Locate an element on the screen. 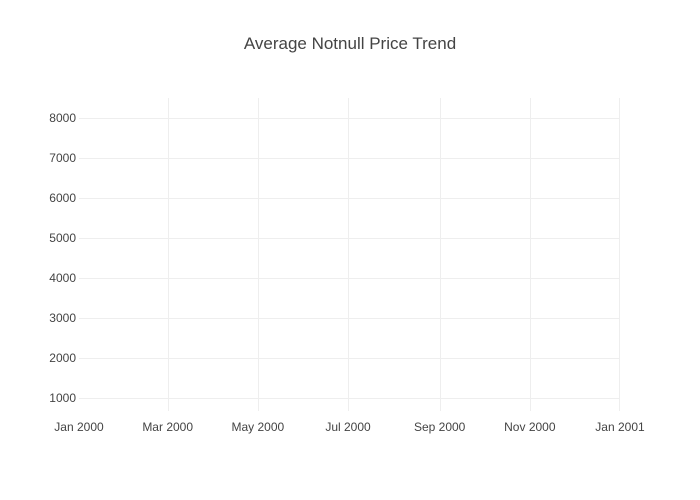  y-tick-label-3000: 3000 is located at coordinates (62, 317).